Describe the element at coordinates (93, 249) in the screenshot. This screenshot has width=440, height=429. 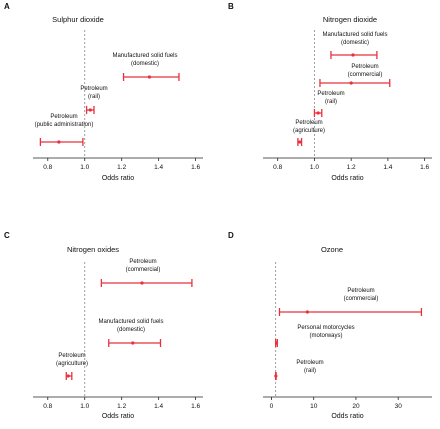
I see `panel-title: Nitrogen oxides` at that location.